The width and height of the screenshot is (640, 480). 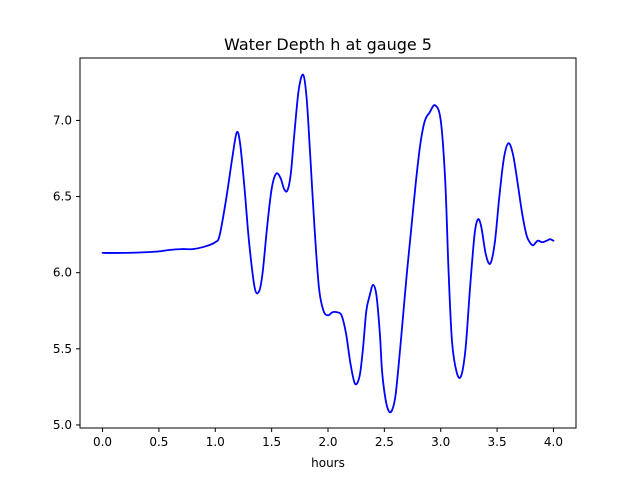 I want to click on x-tick-label: 3.0, so click(x=440, y=442).